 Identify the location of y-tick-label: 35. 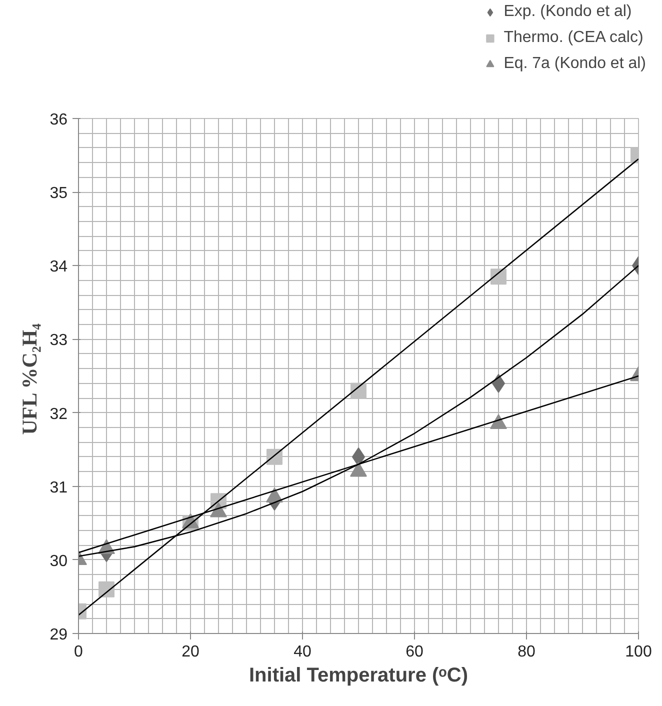
(59, 193).